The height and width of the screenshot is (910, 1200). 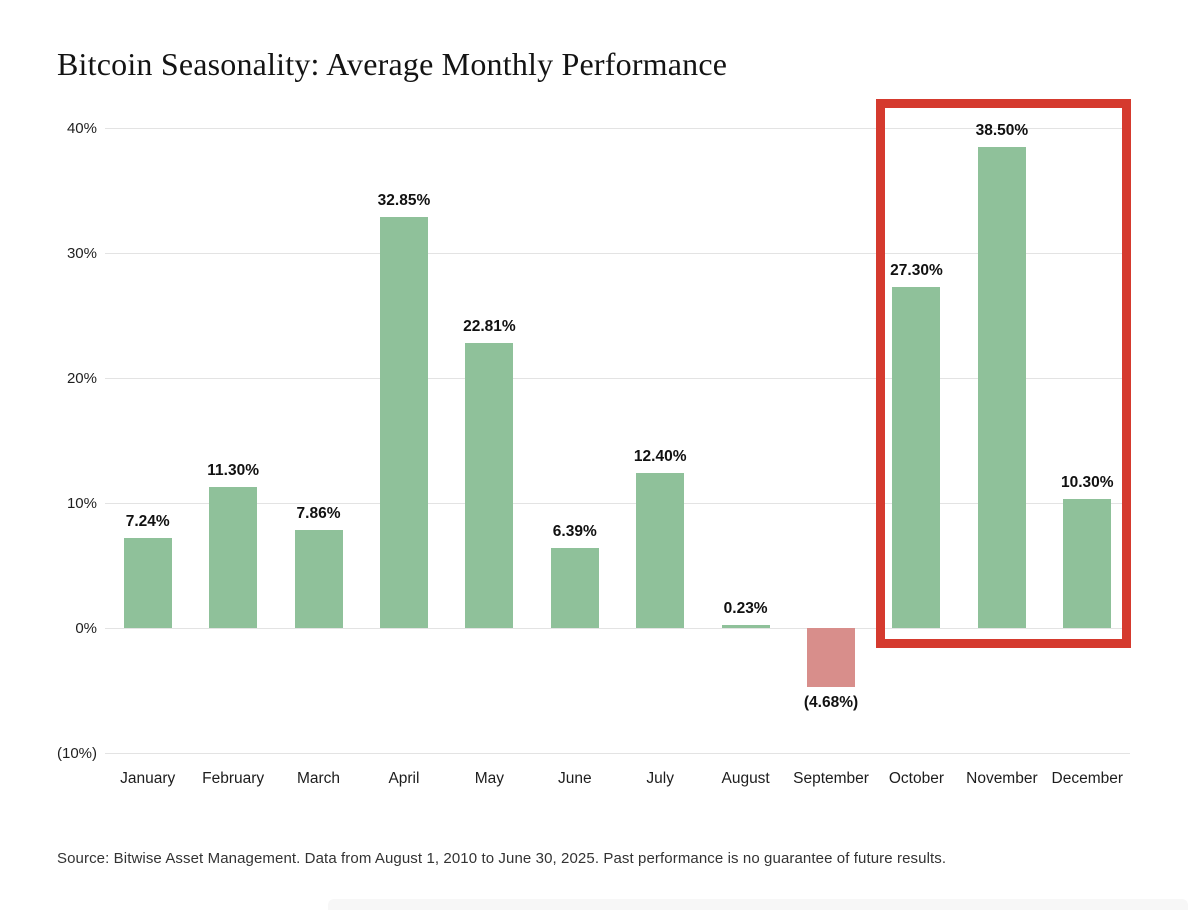 What do you see at coordinates (617, 753) in the screenshot?
I see `gridline--10` at bounding box center [617, 753].